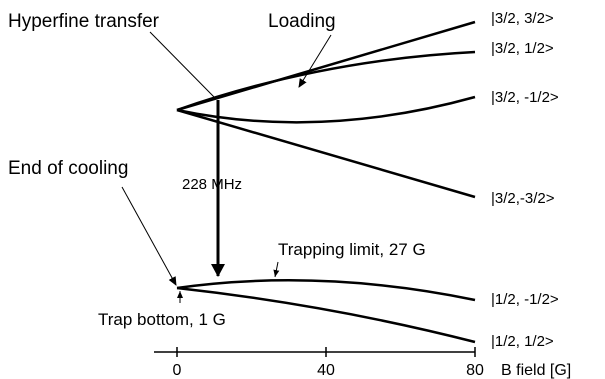  Describe the element at coordinates (149, 236) in the screenshot. I see `end-of-cooling-pointer` at that location.